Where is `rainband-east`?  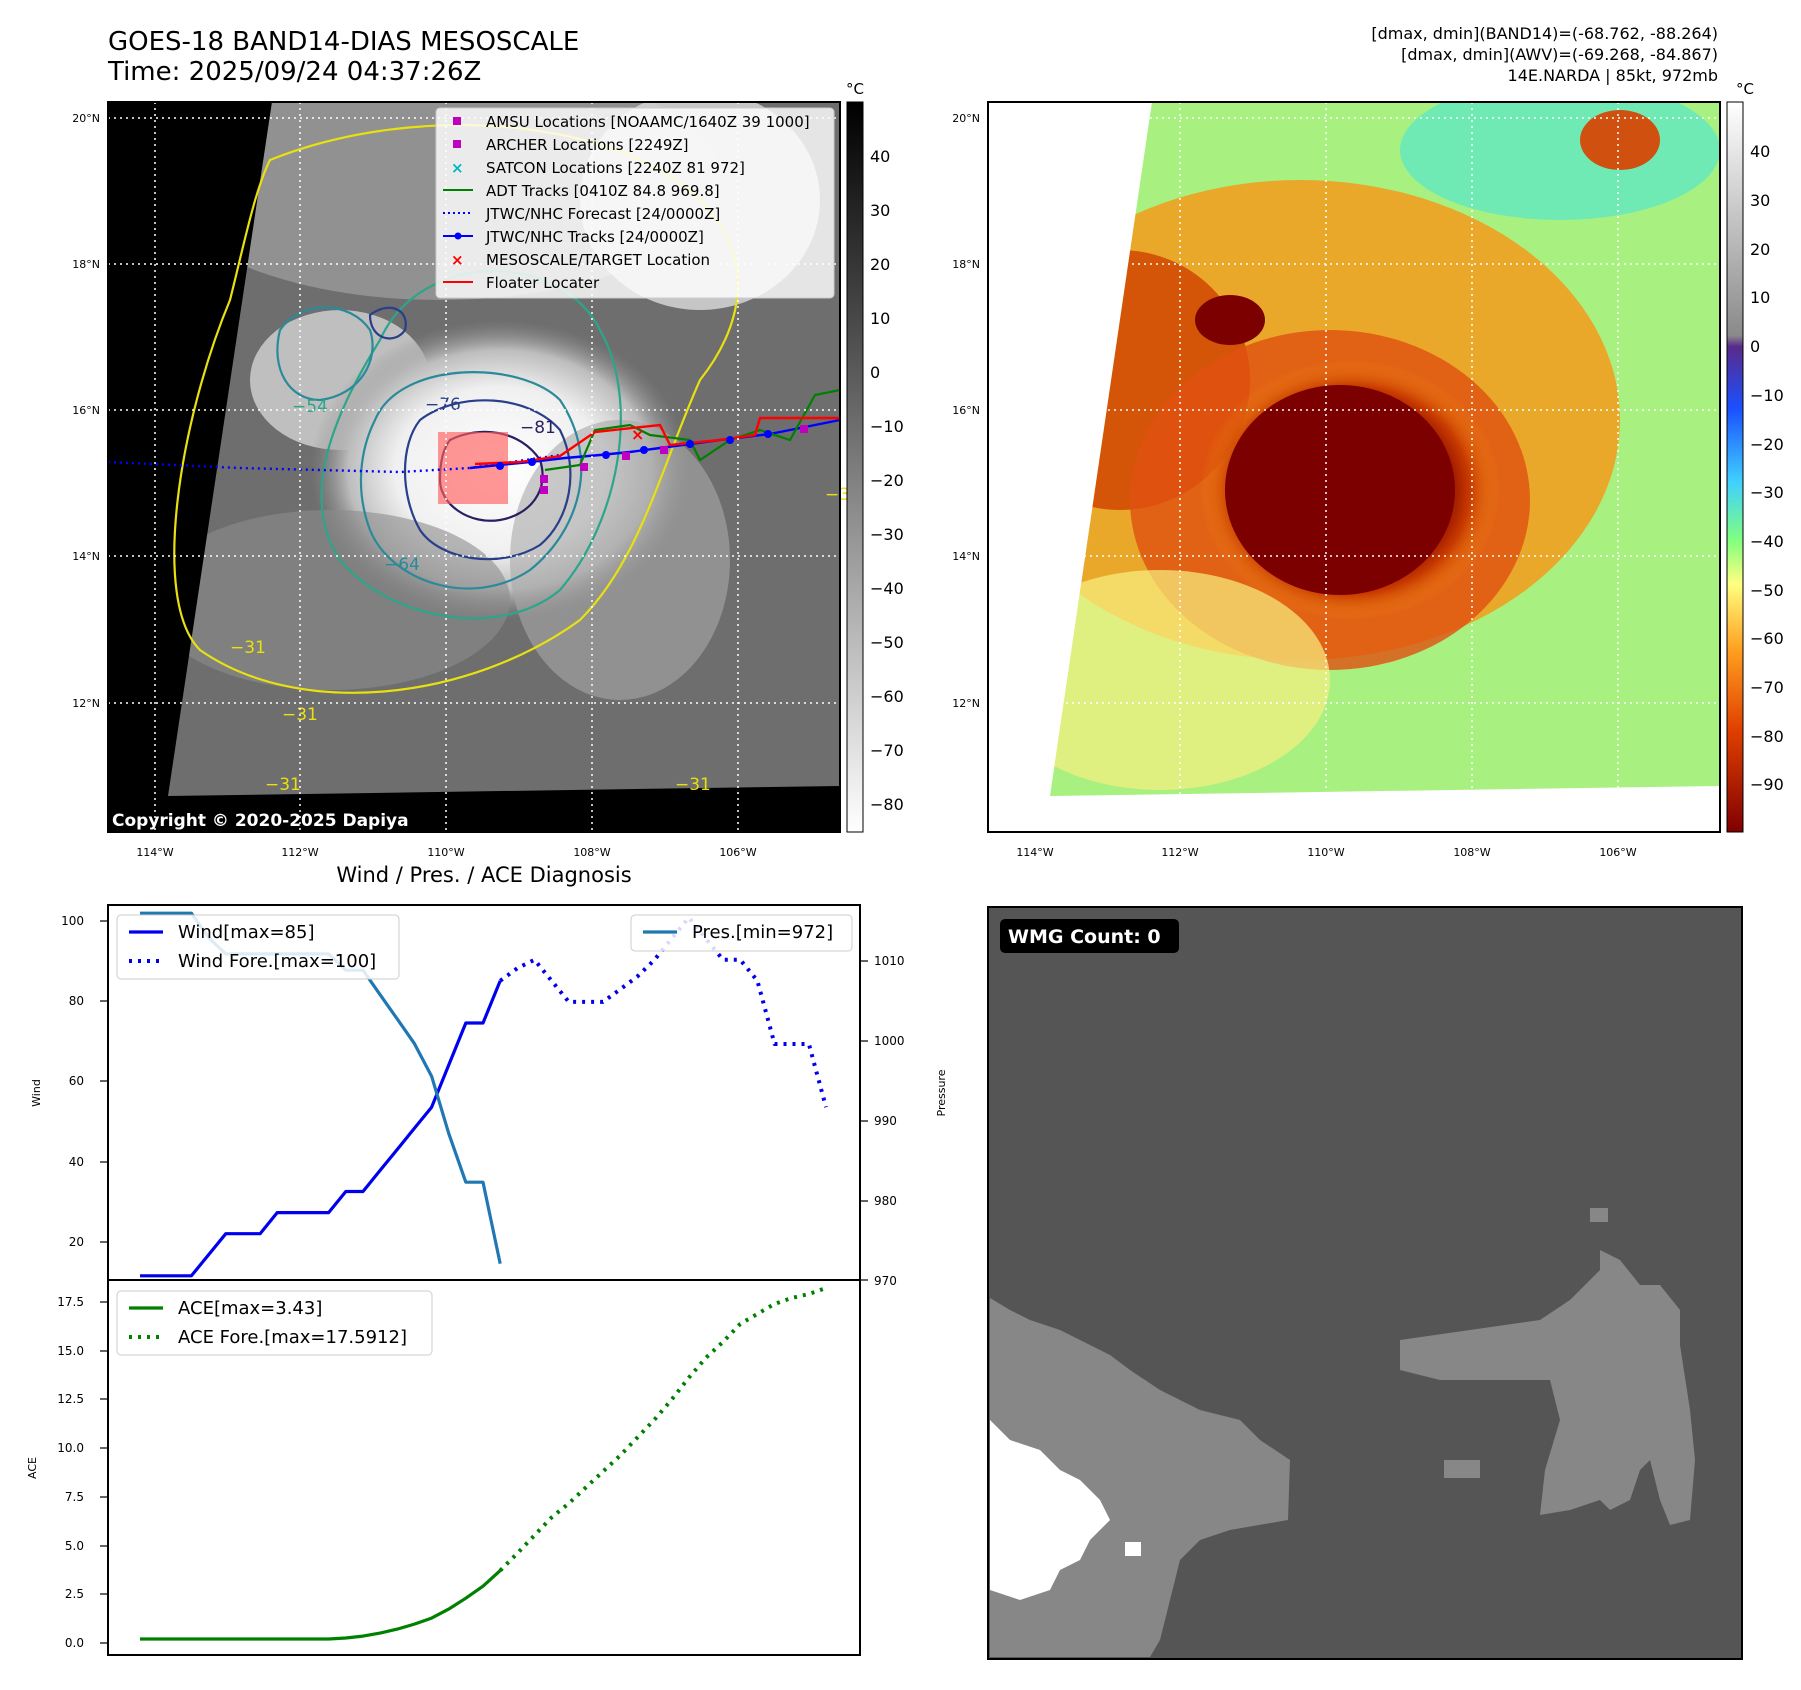 rainband-east is located at coordinates (620, 560).